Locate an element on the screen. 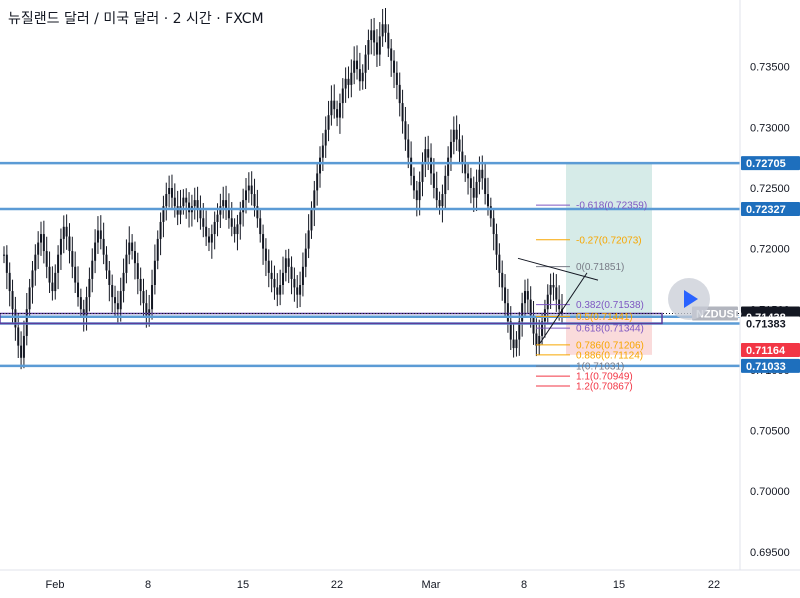  price-tick-label: 0.72500 is located at coordinates (770, 189).